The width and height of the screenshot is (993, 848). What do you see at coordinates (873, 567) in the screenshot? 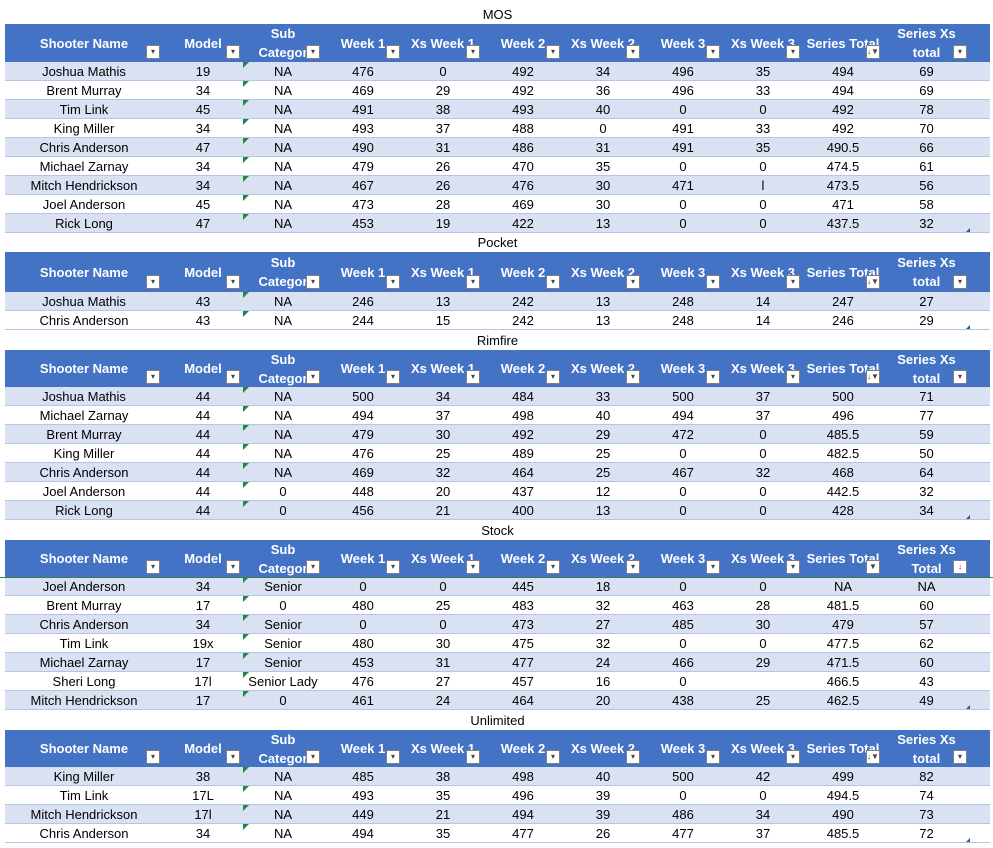
I see `filter-icon: ▼` at bounding box center [873, 567].